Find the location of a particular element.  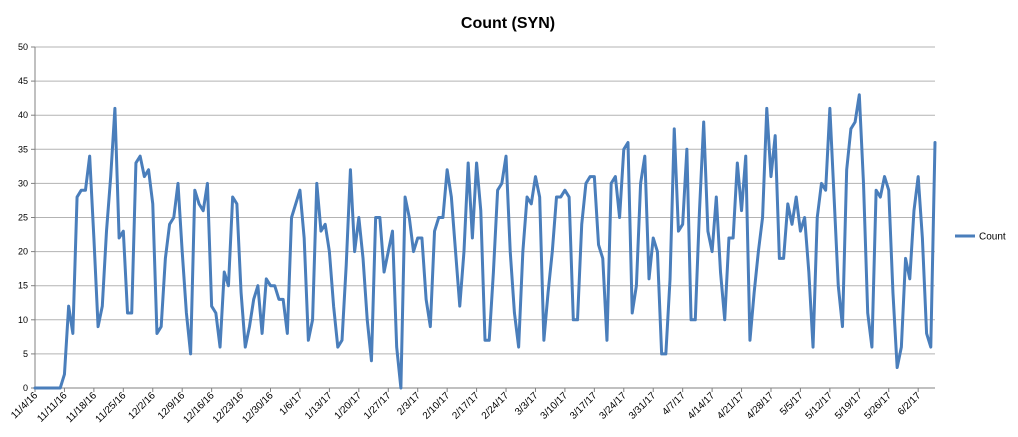

x-tick-label: 3/10/17 is located at coordinates (555, 406).